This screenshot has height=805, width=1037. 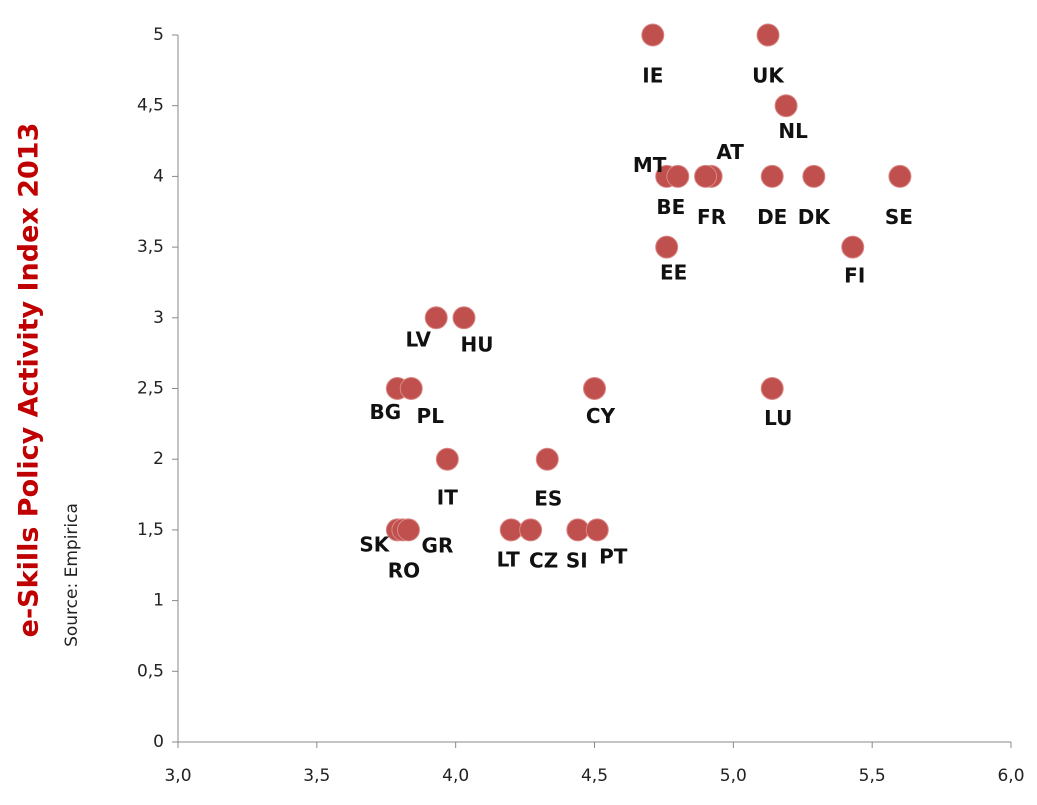 What do you see at coordinates (601, 416) in the screenshot?
I see `point-label: CY` at bounding box center [601, 416].